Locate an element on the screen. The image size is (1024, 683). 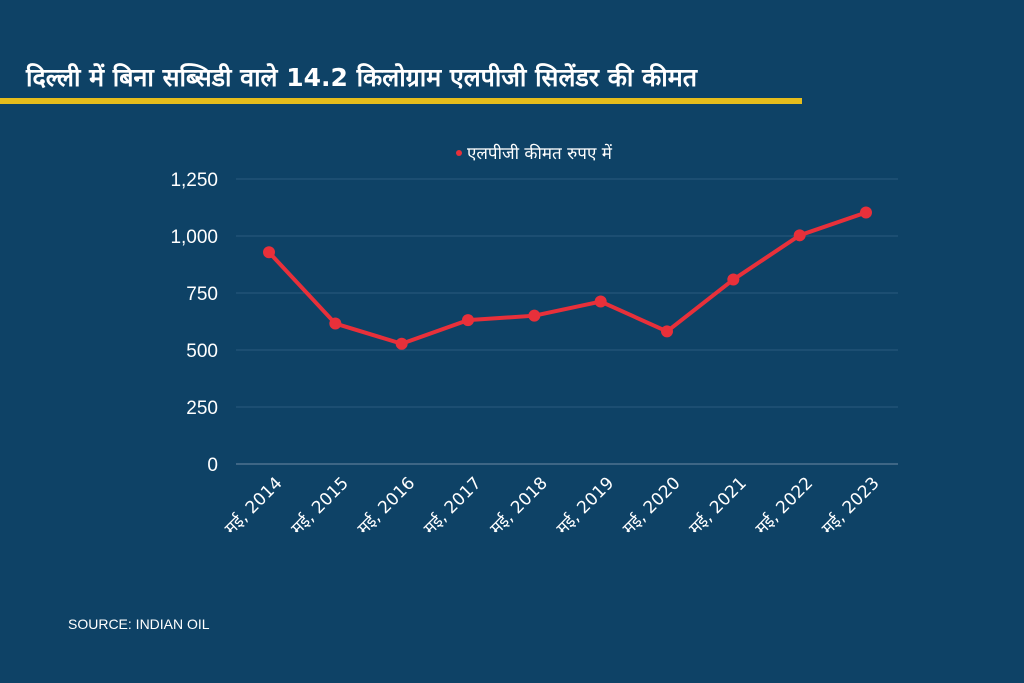
x-tick-label: मई, 2017 is located at coordinates (452, 506).